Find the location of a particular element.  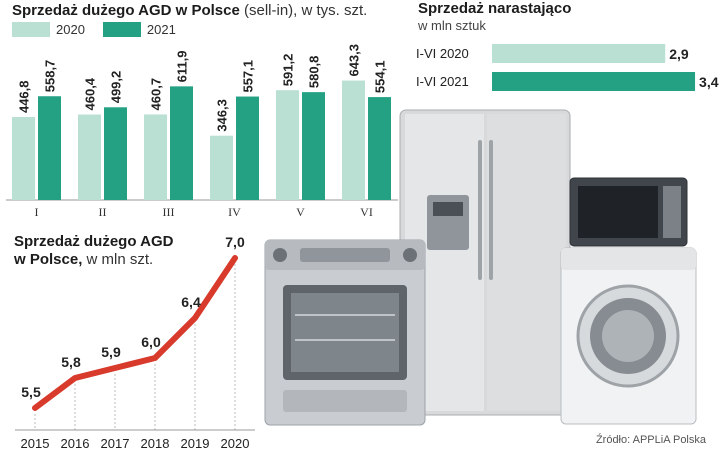

bar-label-2020-IV: 346,3 is located at coordinates (222, 115).